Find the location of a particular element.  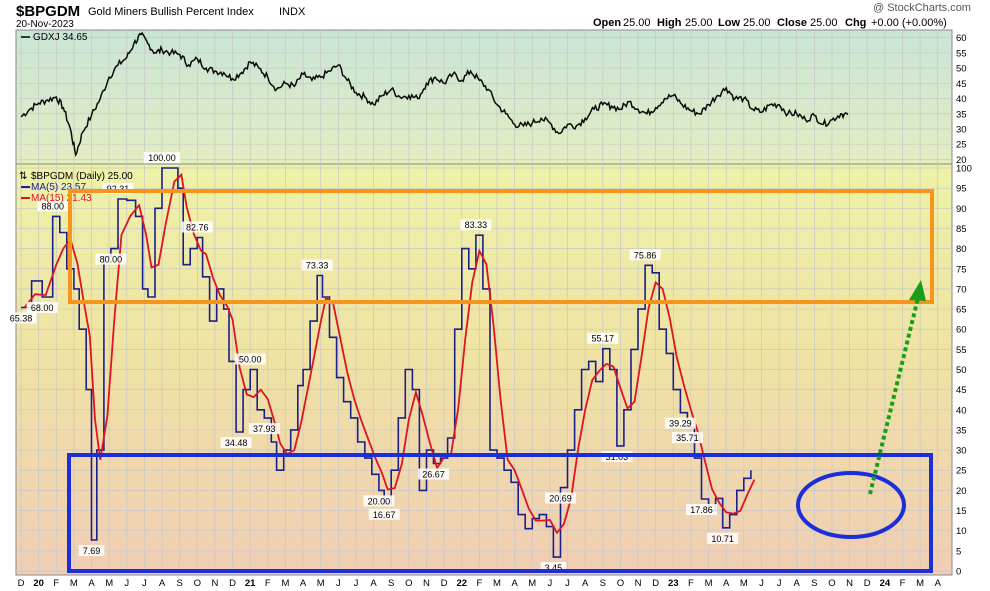

data-label: 88.00 is located at coordinates (53, 206).